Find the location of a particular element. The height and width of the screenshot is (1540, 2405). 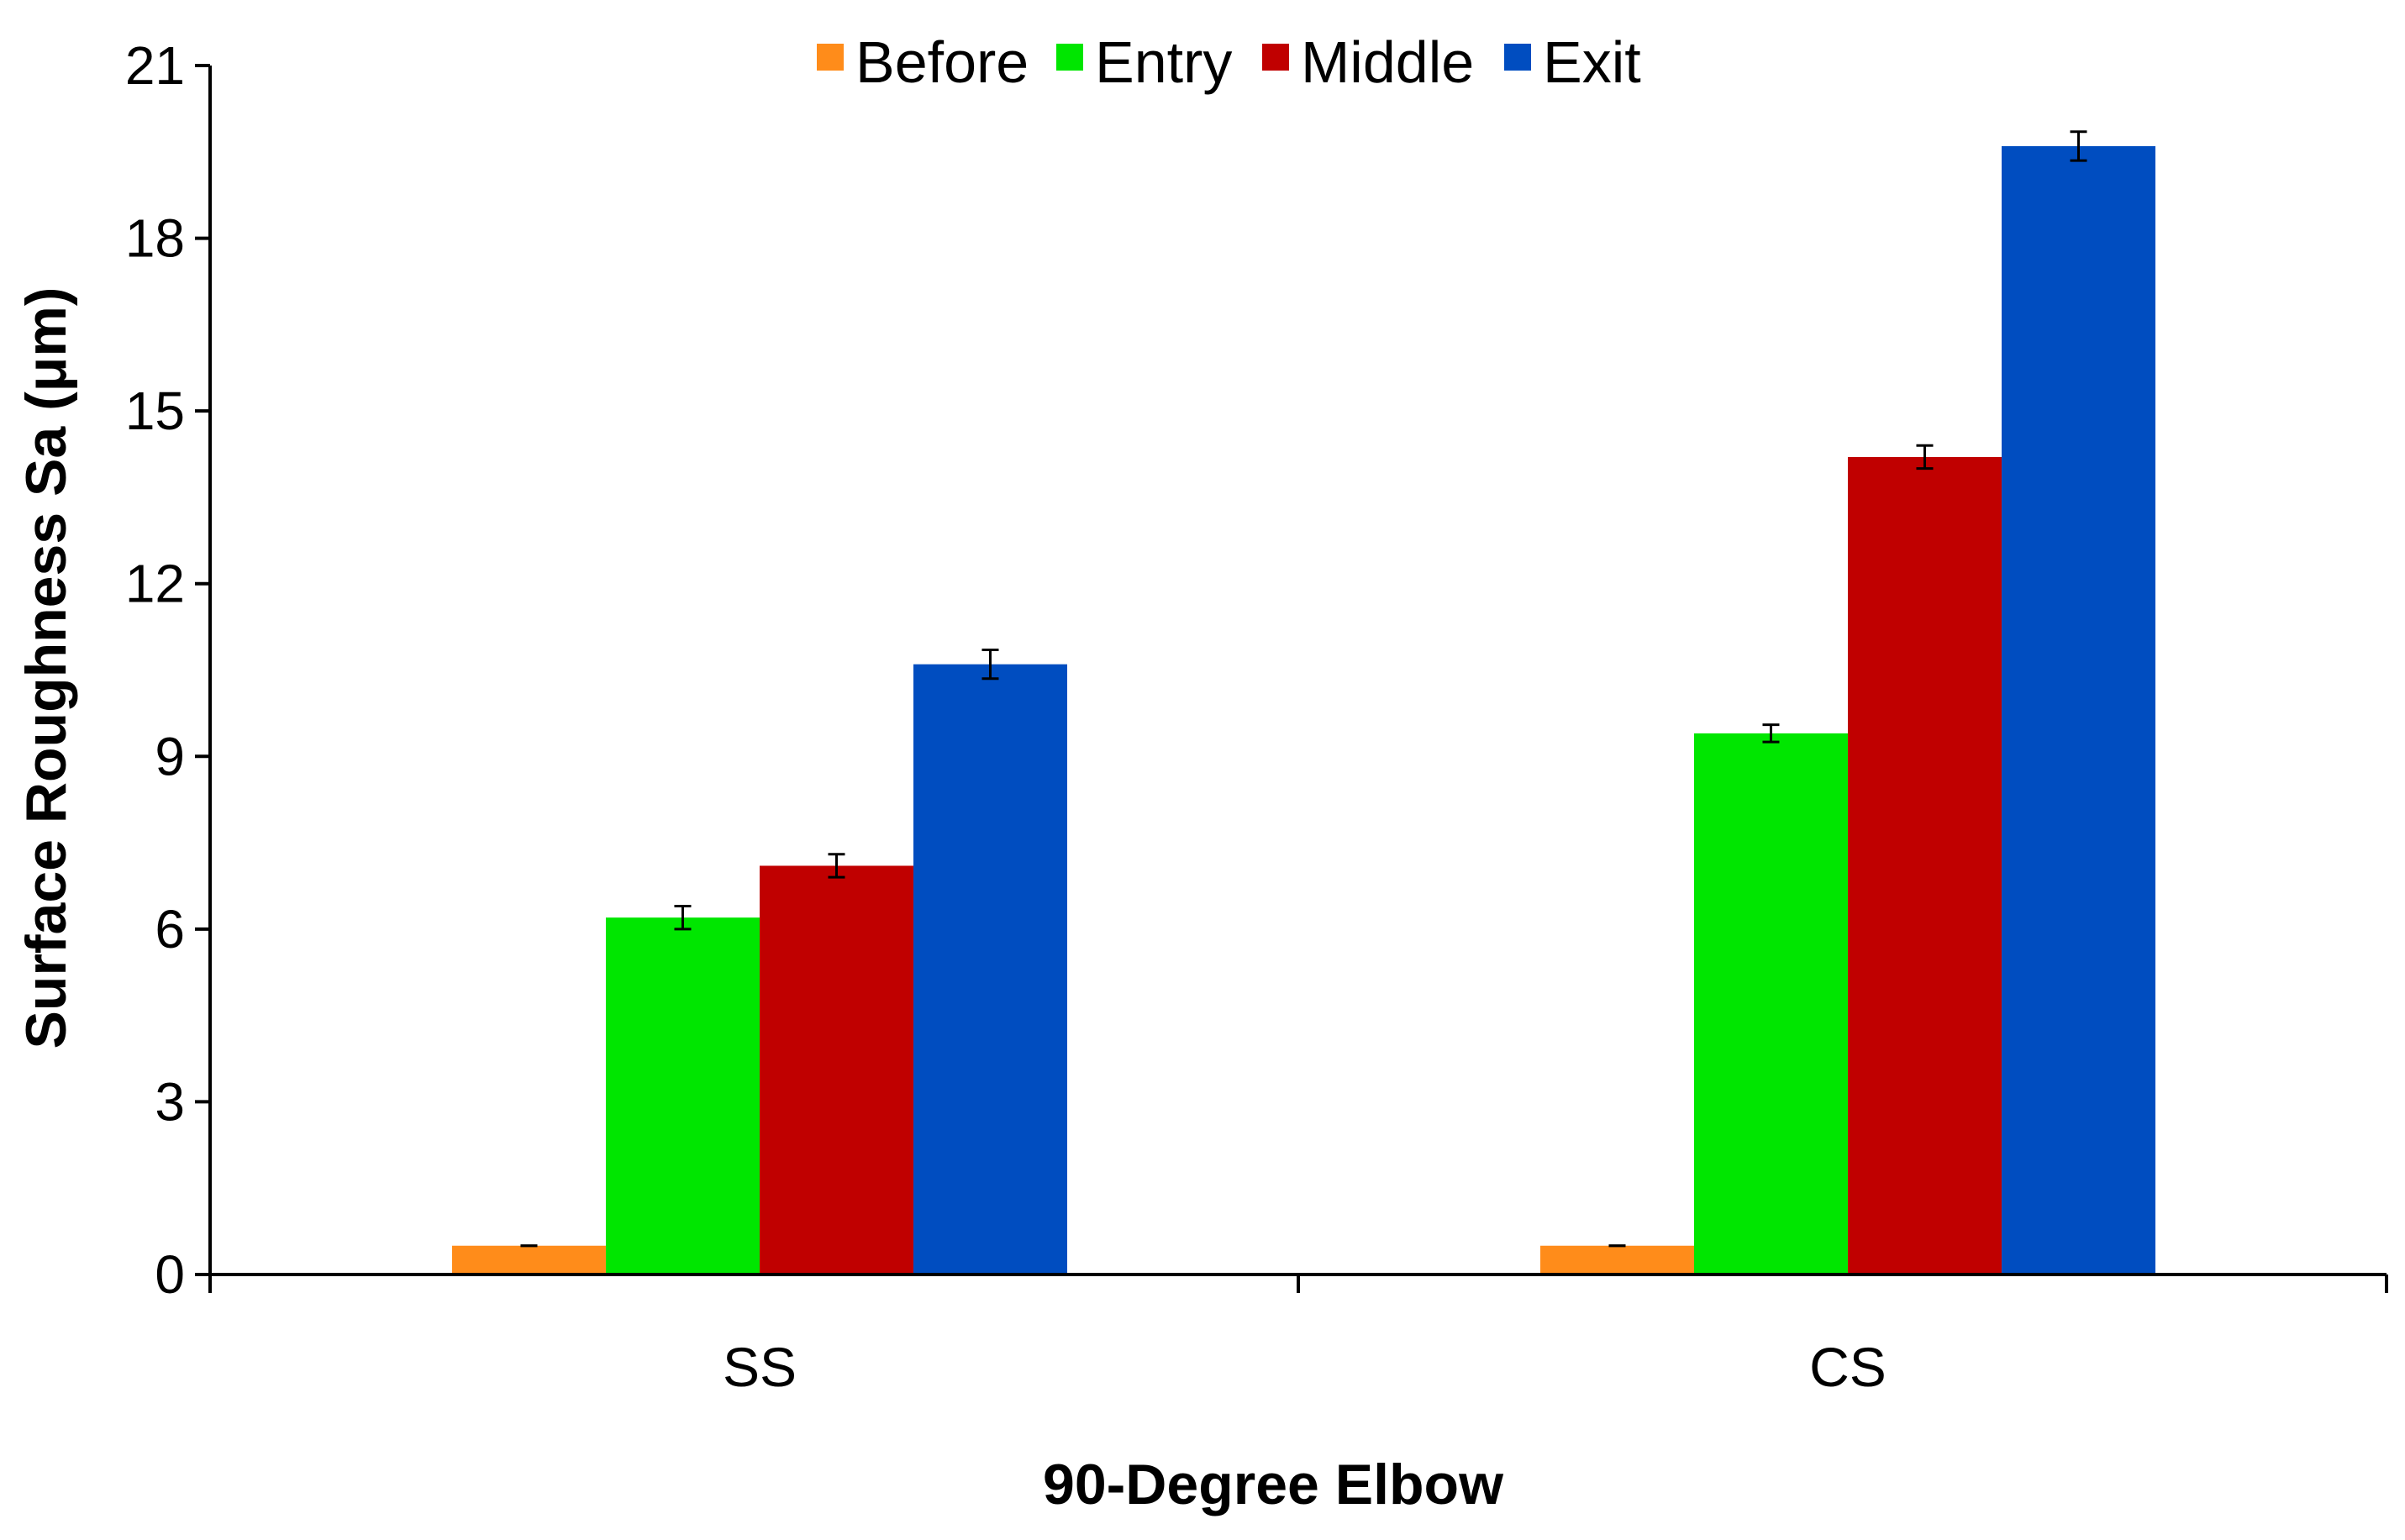

bar-cs-entry is located at coordinates (1770, 1004).